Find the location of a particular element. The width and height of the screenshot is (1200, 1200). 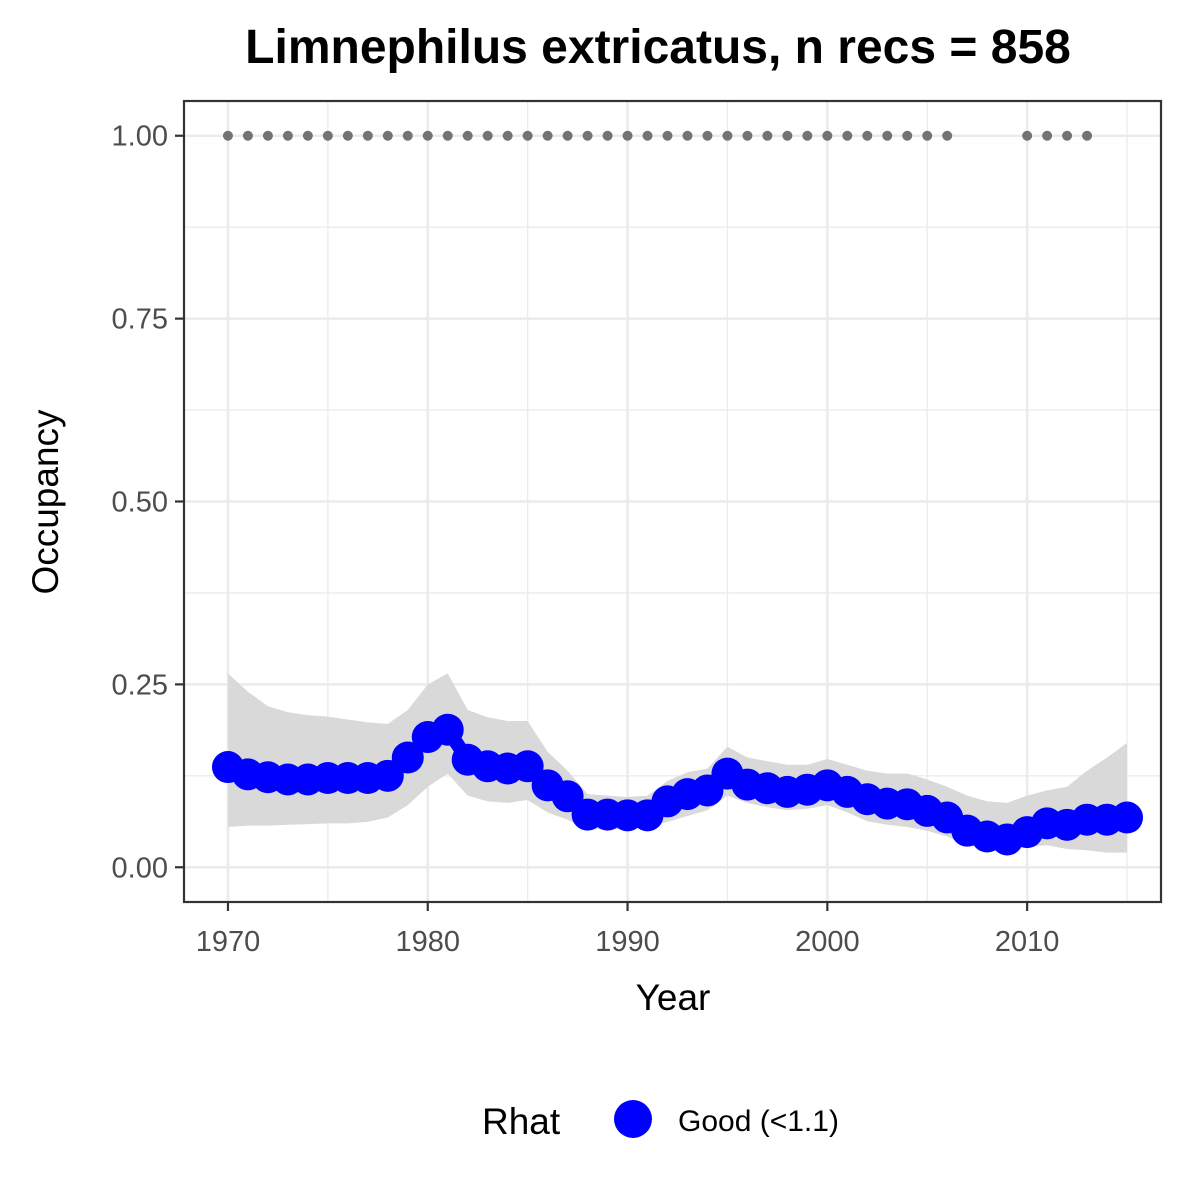

y-axis-title: Occupancy is located at coordinates (45, 502).